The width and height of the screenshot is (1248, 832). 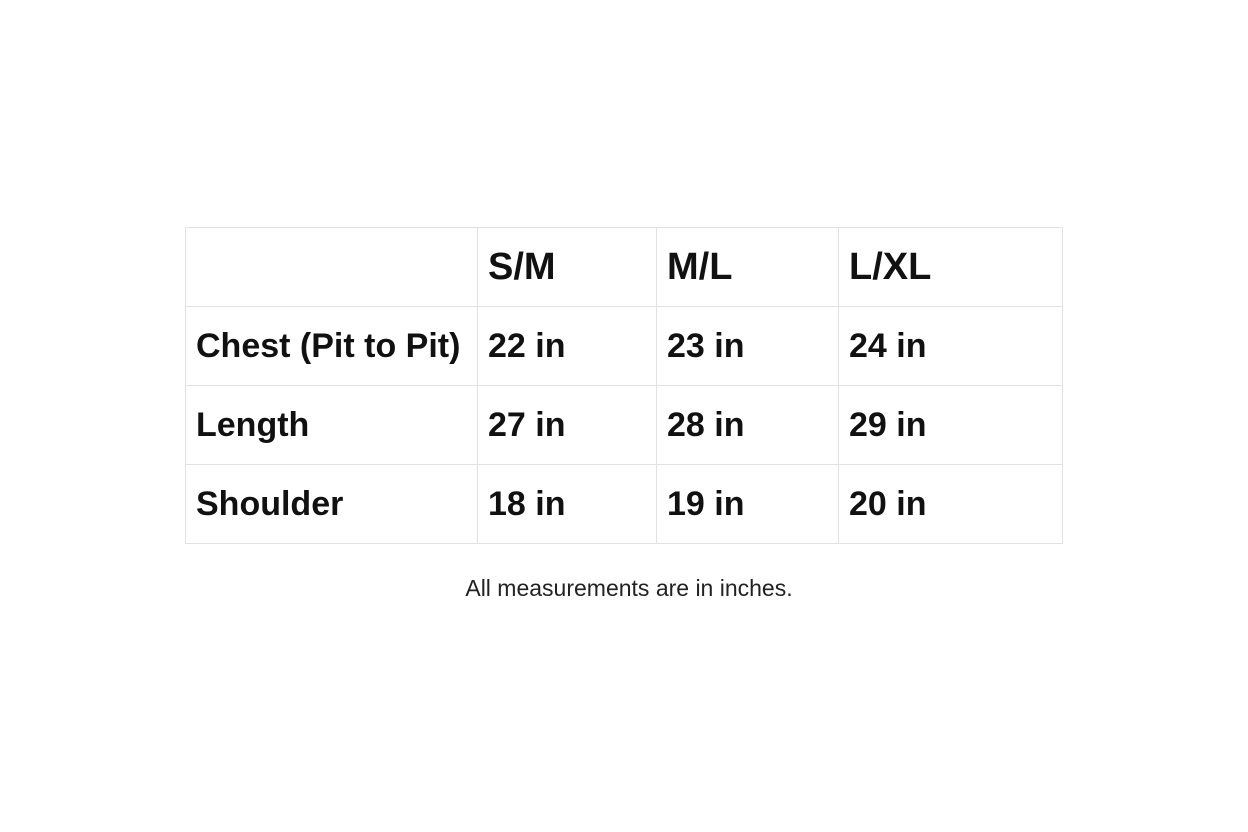 What do you see at coordinates (950, 267) in the screenshot?
I see `header-l-xl: L/XL` at bounding box center [950, 267].